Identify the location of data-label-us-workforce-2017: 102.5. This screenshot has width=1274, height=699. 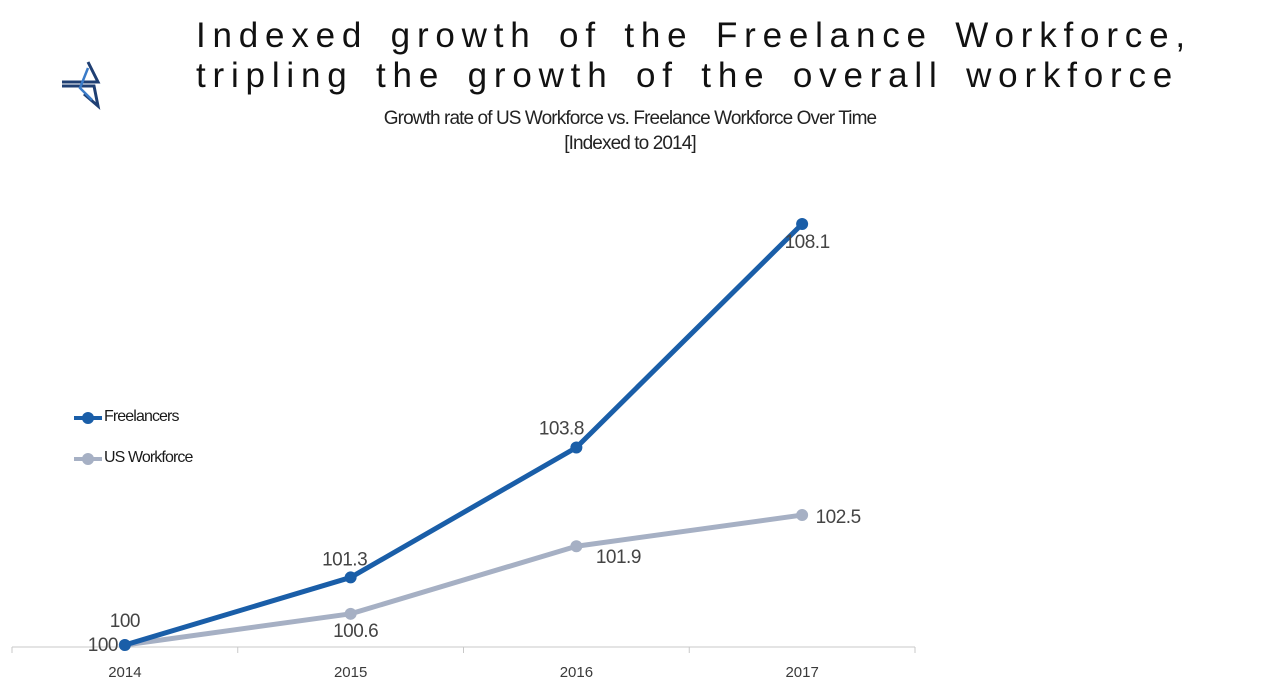
(838, 517).